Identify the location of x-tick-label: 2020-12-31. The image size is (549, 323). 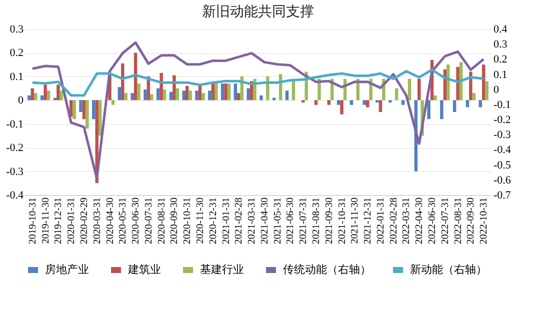
(213, 221).